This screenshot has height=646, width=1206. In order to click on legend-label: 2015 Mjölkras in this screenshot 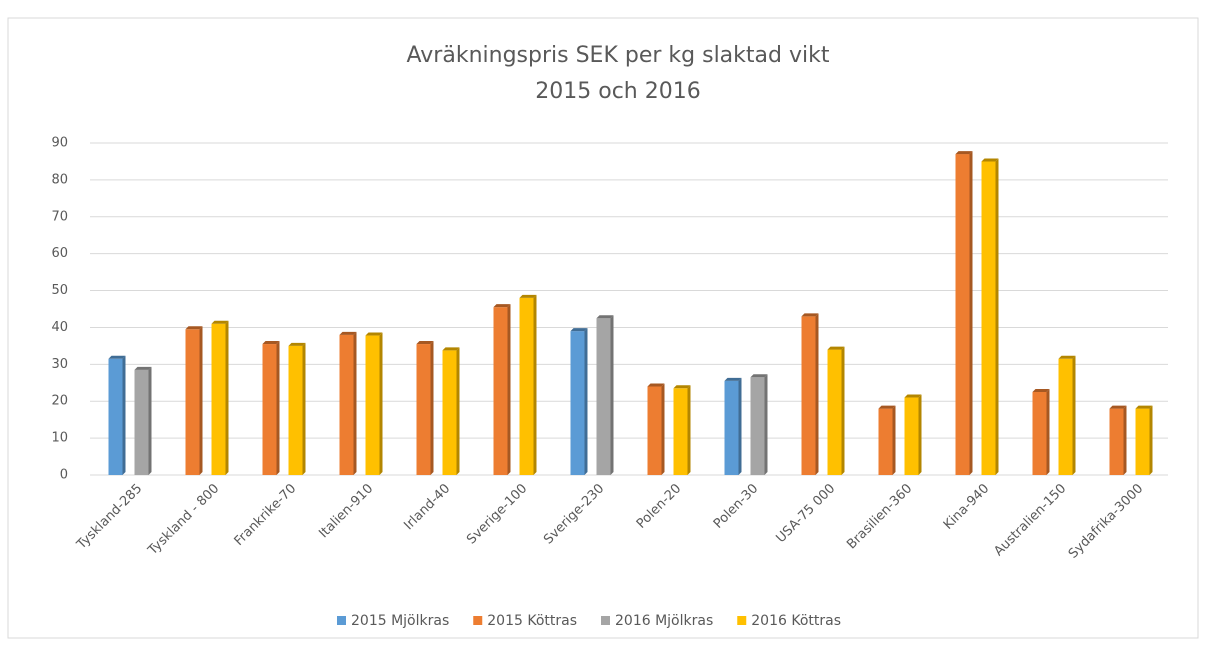, I will do `click(400, 621)`.